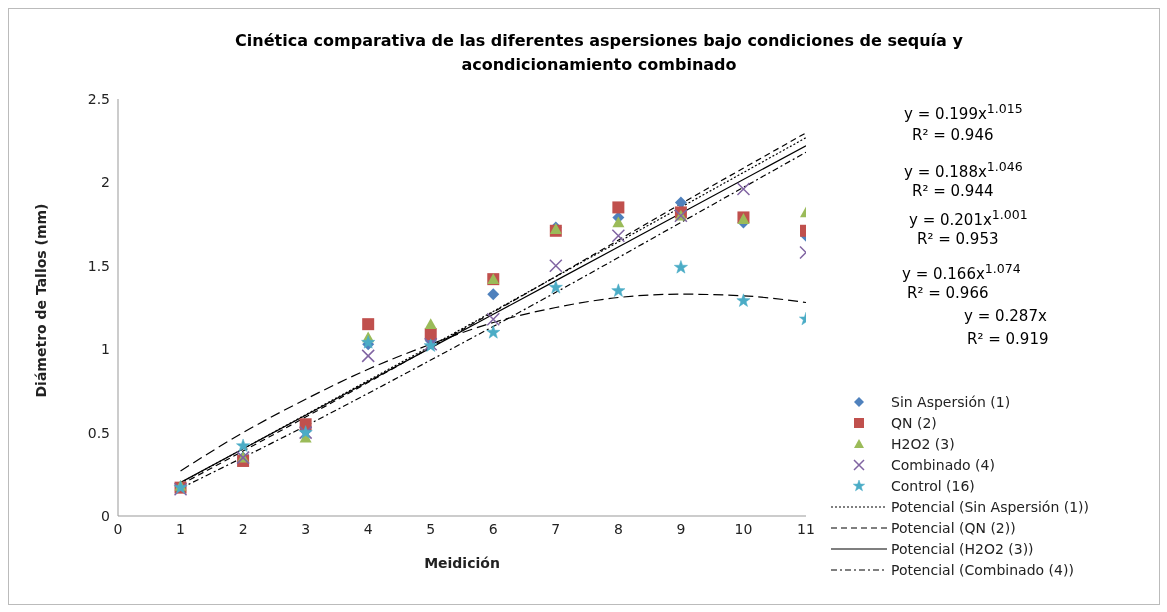 The height and width of the screenshot is (612, 1167). What do you see at coordinates (953, 527) in the screenshot?
I see `legend-label: Potencial (QN (2))` at bounding box center [953, 527].